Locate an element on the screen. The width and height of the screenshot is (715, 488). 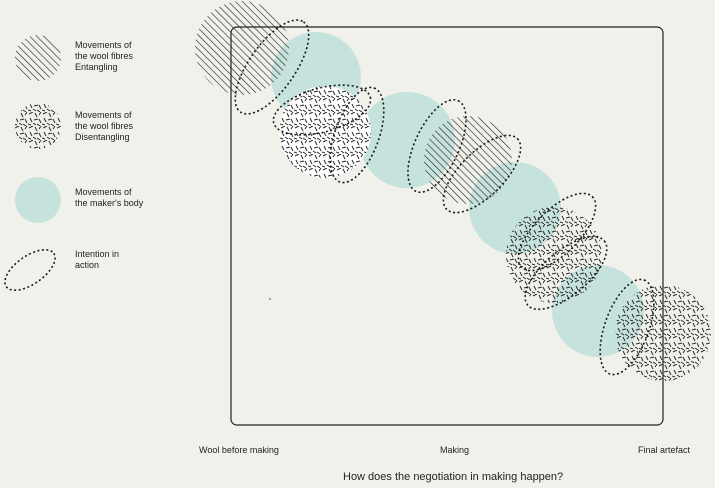
legend-intention-label: Intention in action is located at coordinates (97, 259).